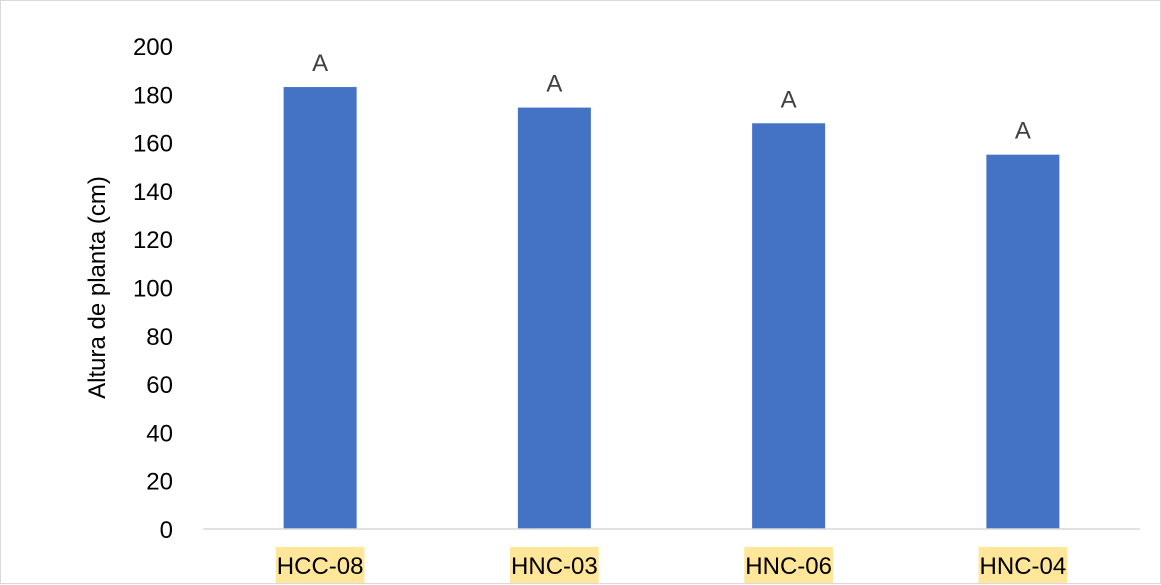 The image size is (1161, 585). Describe the element at coordinates (671, 97) in the screenshot. I see `data-labels: A A A A` at that location.